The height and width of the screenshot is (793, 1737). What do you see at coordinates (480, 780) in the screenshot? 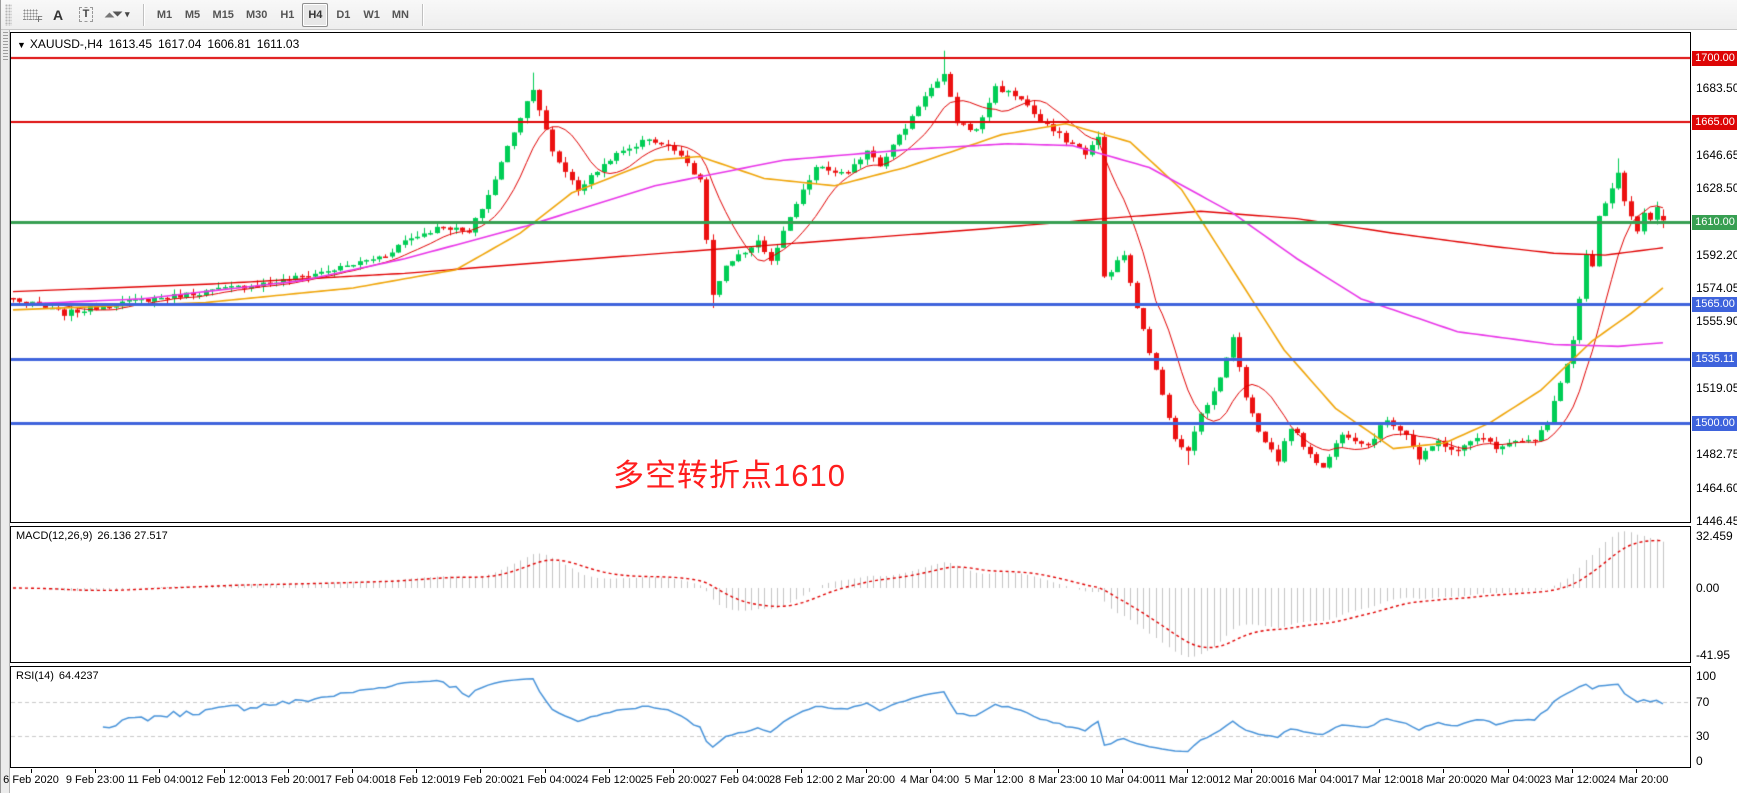
I see `time-tick-label: 19 Feb 20:00` at bounding box center [480, 780].